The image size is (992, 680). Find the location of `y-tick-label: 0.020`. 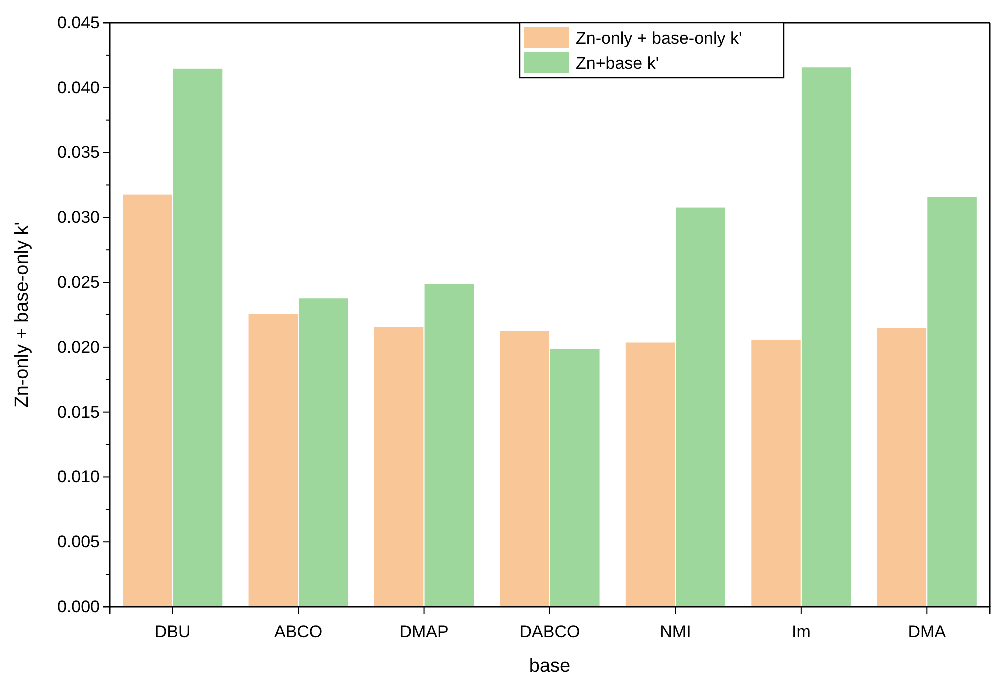

y-tick-label: 0.020 is located at coordinates (78, 347).